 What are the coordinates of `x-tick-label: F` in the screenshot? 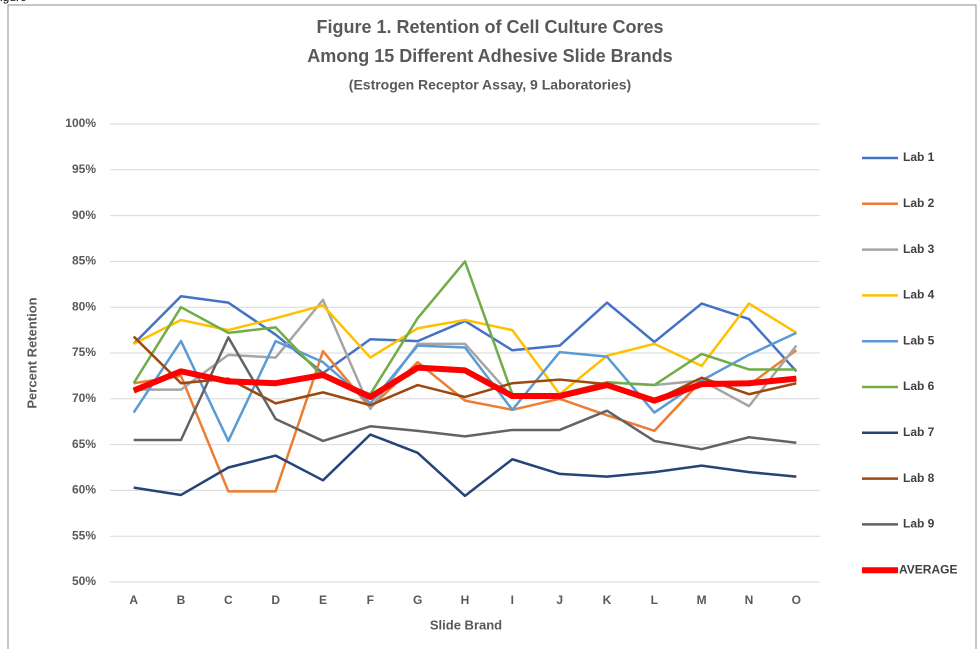 It's located at (370, 600).